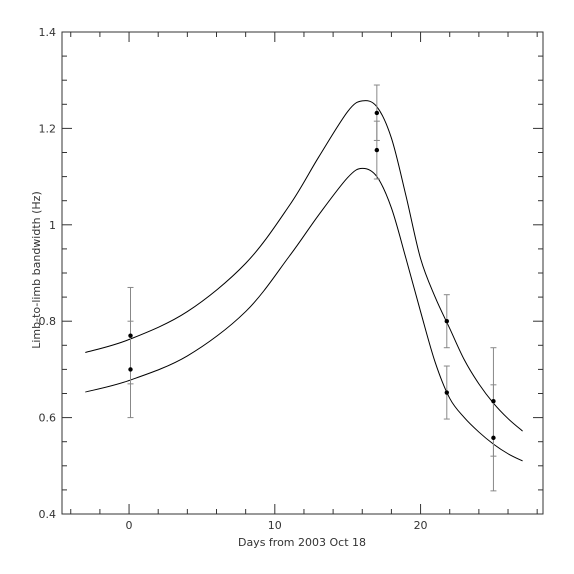  What do you see at coordinates (421, 525) in the screenshot?
I see `x-tick-label: 20` at bounding box center [421, 525].